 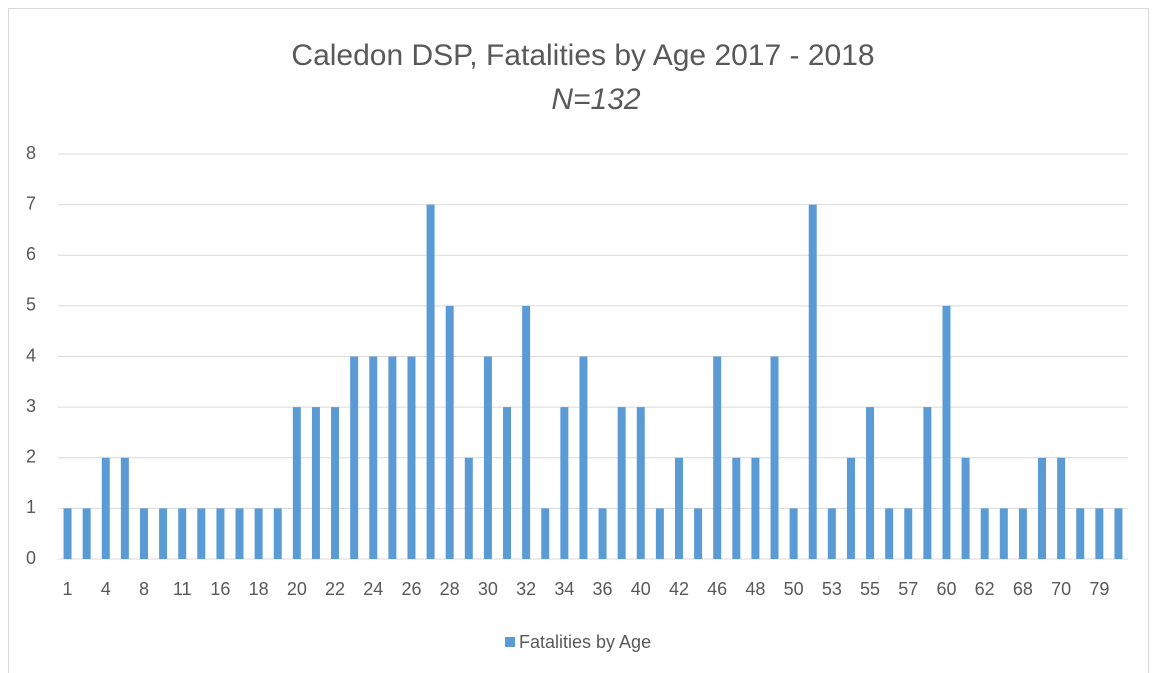 I want to click on y-tick-label: 2, so click(x=31, y=457).